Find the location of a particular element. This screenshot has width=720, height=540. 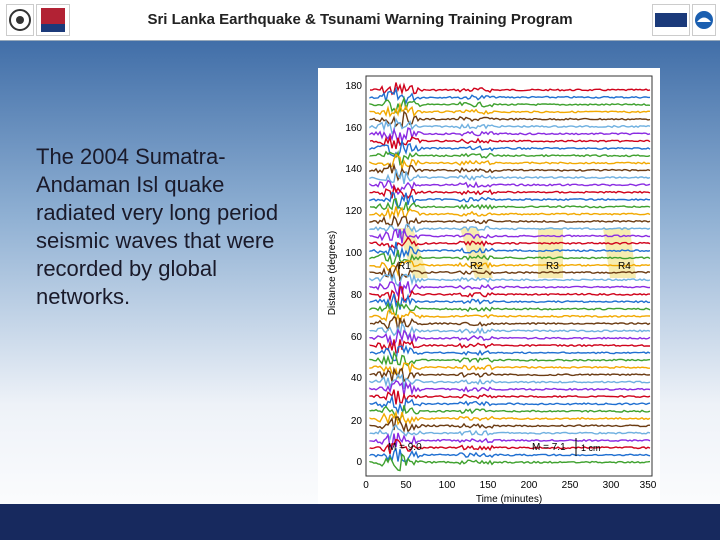

y-tick-label: 40 is located at coordinates (357, 378).